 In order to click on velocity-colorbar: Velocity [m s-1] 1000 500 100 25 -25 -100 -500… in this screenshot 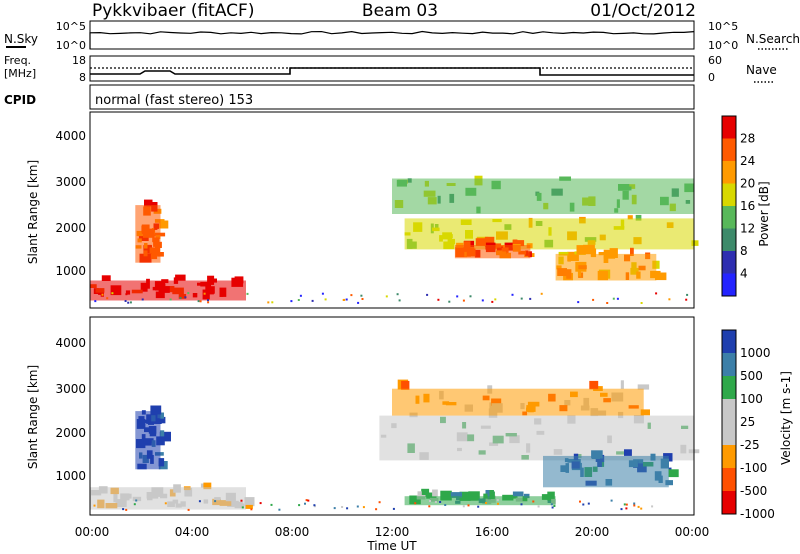, I will do `click(757, 425)`.